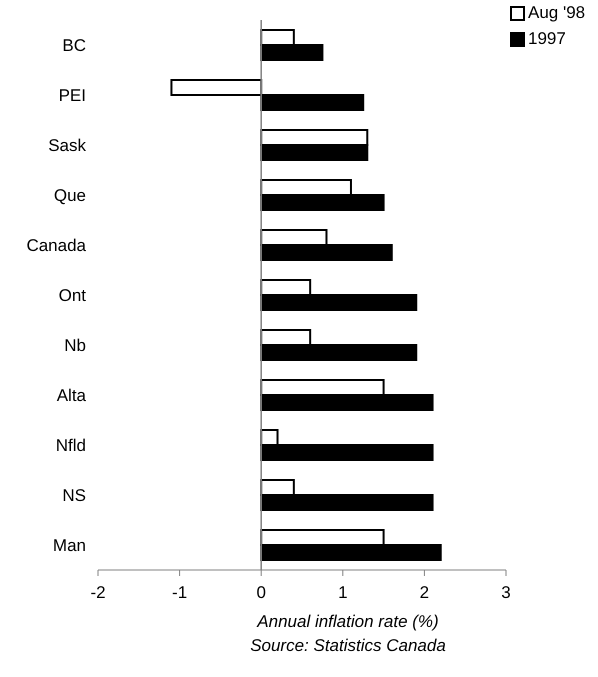 This screenshot has height=677, width=598. What do you see at coordinates (98, 592) in the screenshot?
I see `x-tick-label: -2` at bounding box center [98, 592].